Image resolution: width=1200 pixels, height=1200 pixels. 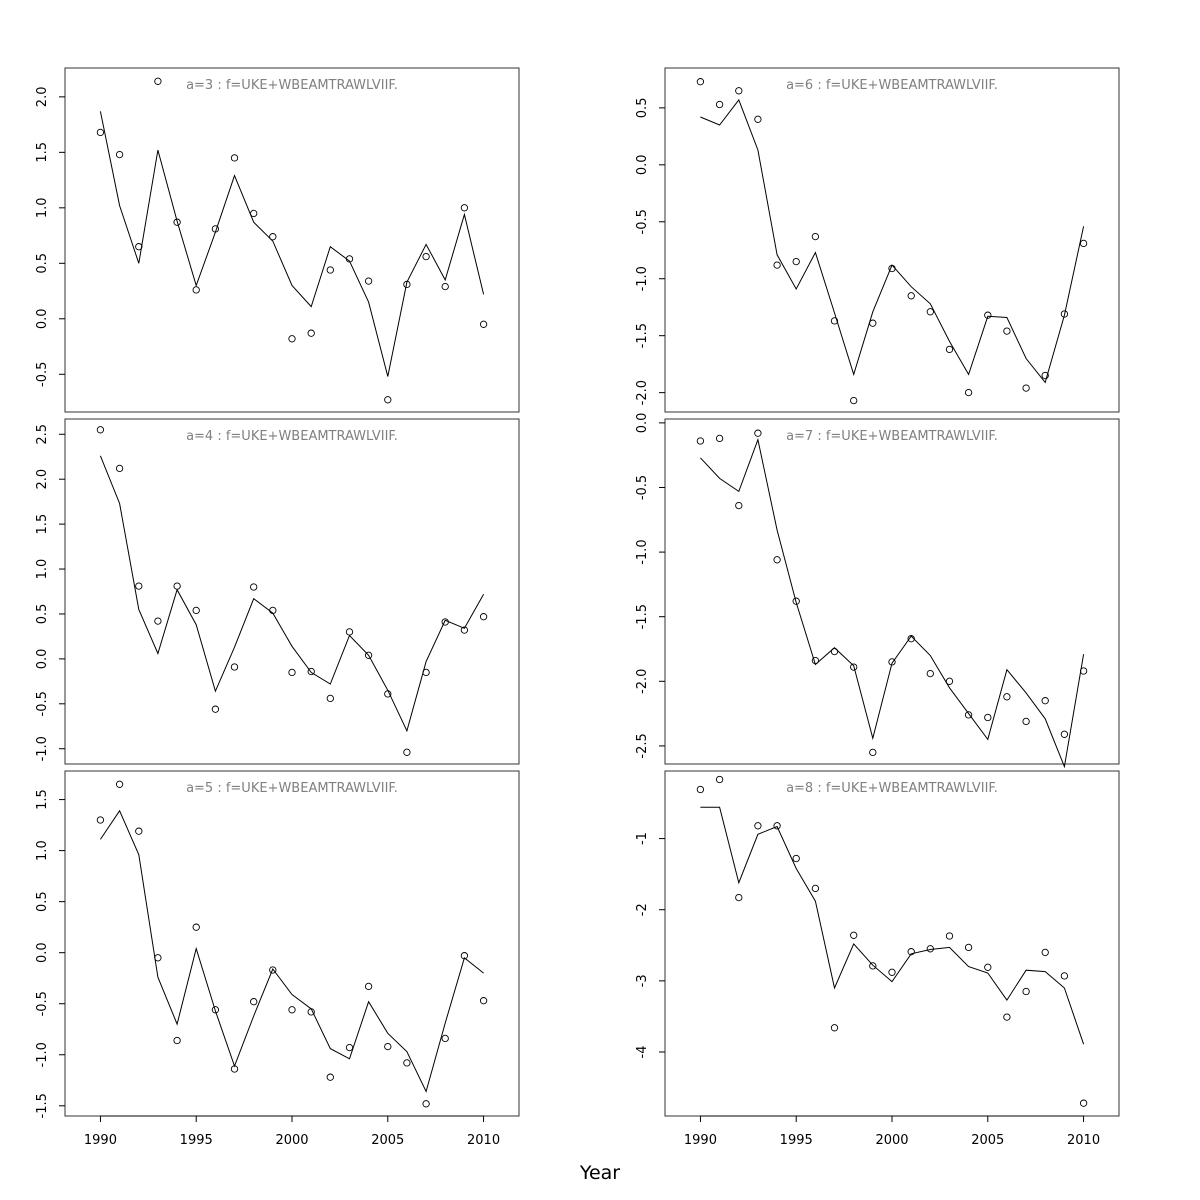 What do you see at coordinates (642, 681) in the screenshot?
I see `y-tick-label: -2.0` at bounding box center [642, 681].